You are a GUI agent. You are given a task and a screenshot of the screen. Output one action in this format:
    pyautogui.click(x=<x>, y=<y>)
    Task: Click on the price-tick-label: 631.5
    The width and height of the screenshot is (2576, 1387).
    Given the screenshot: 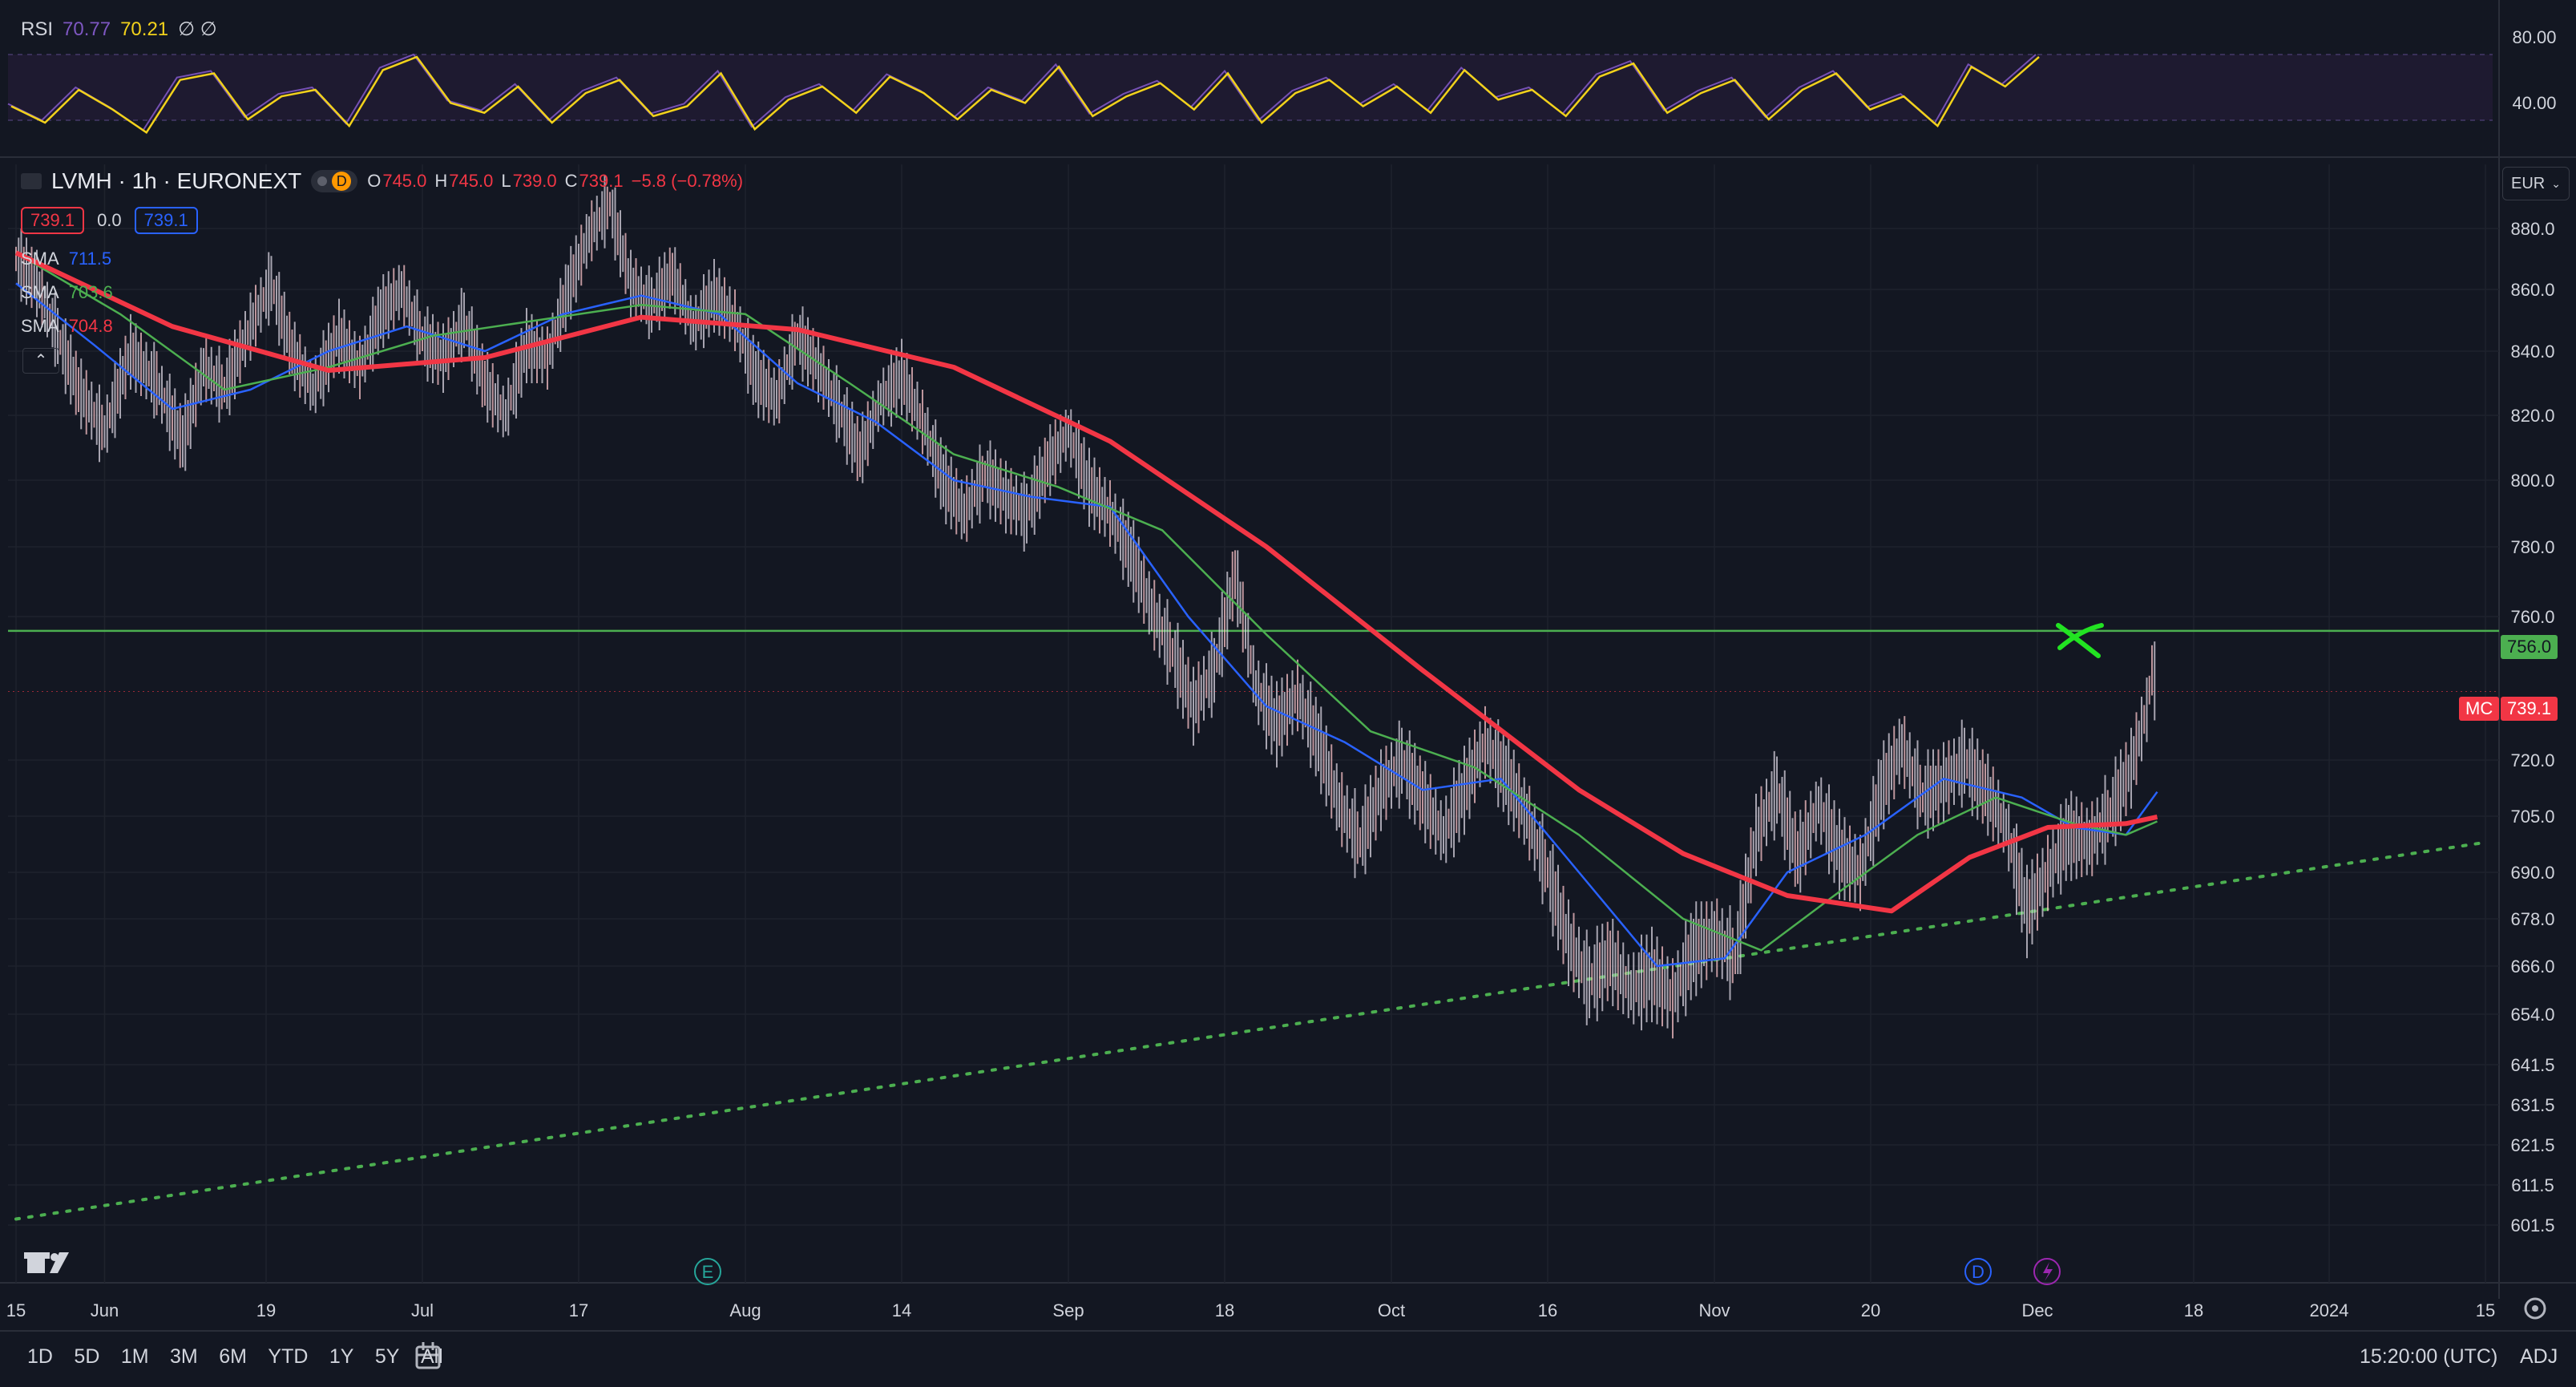 What is the action you would take?
    pyautogui.click(x=2532, y=1105)
    